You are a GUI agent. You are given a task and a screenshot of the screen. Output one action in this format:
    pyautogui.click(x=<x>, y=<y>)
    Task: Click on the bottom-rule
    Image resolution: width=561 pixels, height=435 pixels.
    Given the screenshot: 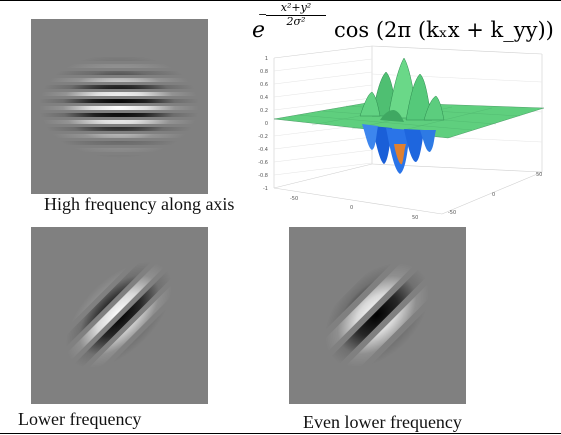 What is the action you would take?
    pyautogui.click(x=280, y=433)
    